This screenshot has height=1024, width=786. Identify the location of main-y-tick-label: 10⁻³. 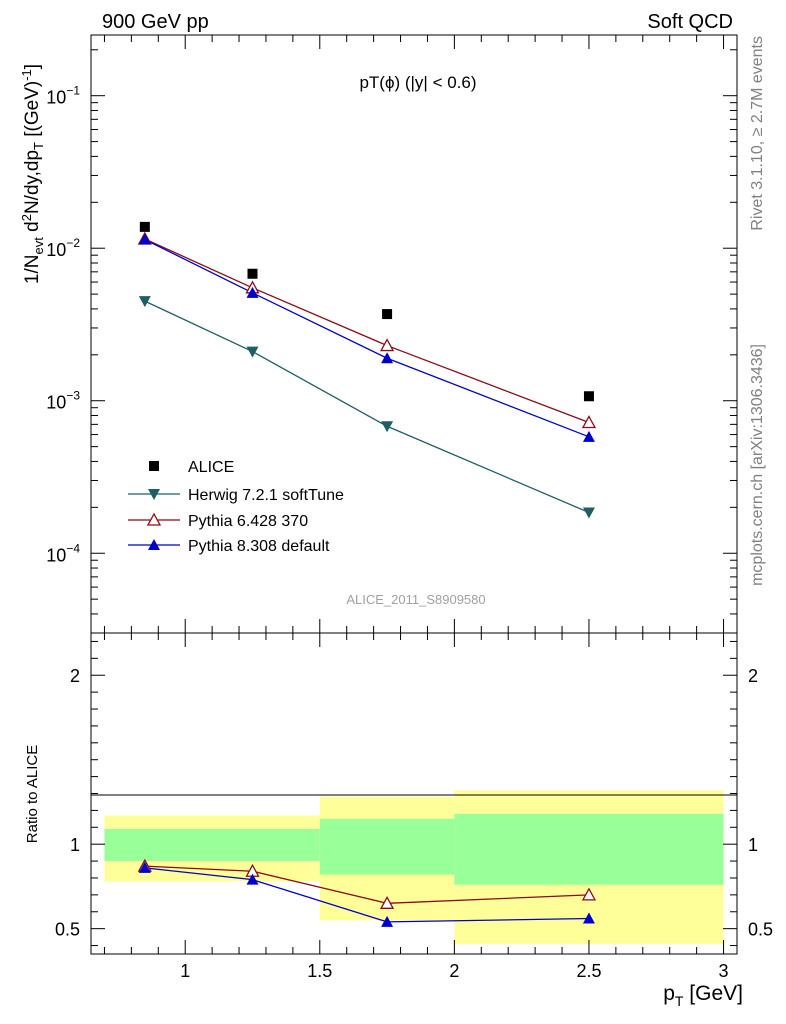
(63, 401).